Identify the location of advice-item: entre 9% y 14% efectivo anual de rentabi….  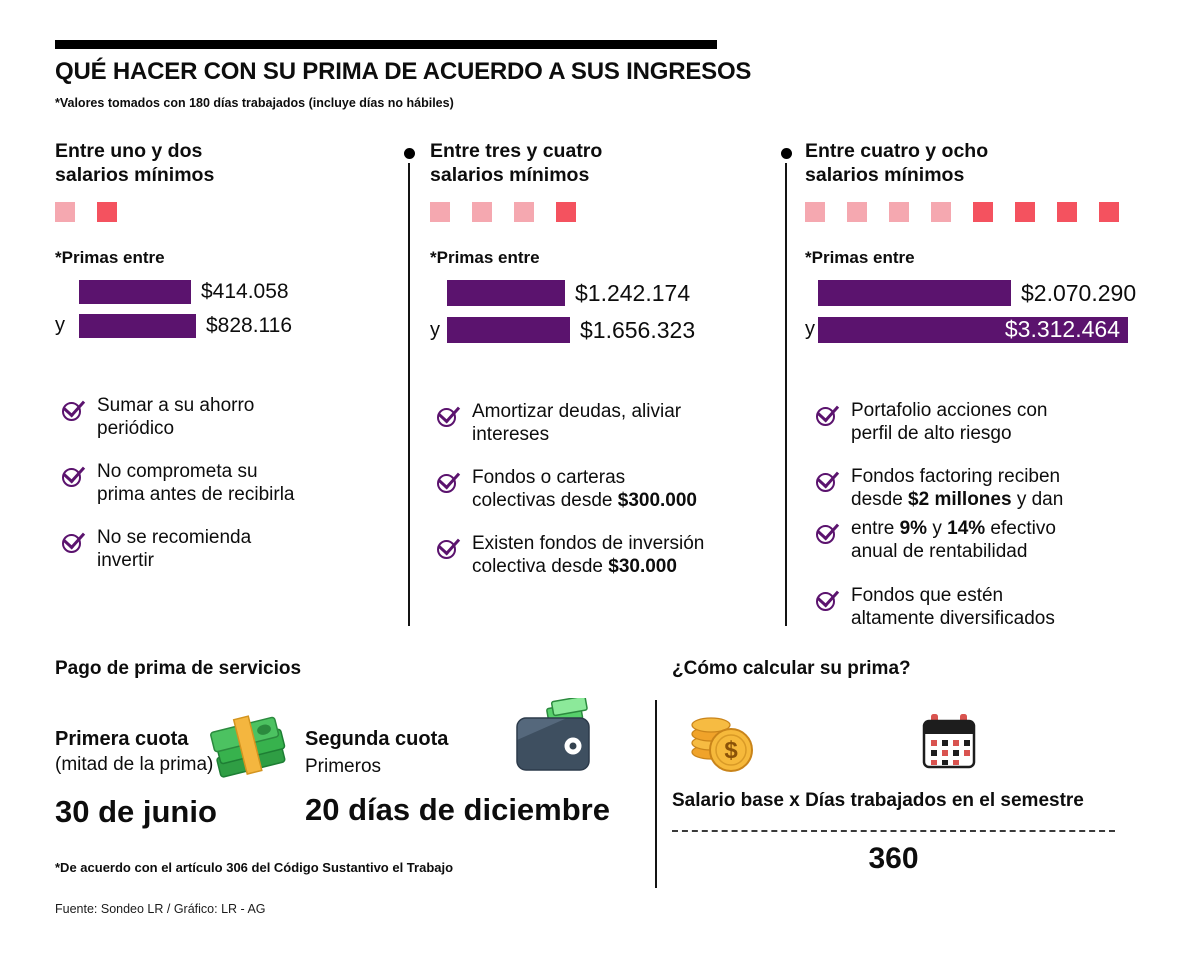
(980, 540).